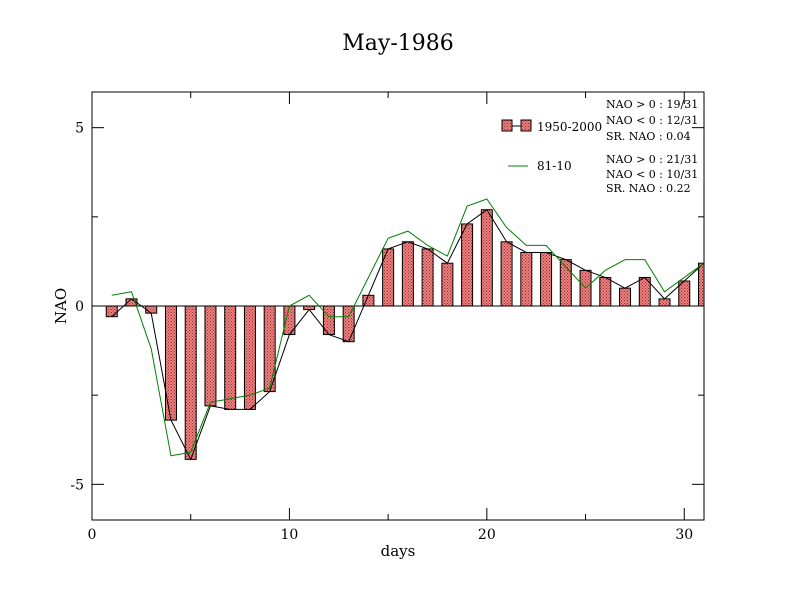 The image size is (792, 612). I want to click on chart-title: May-1986, so click(398, 43).